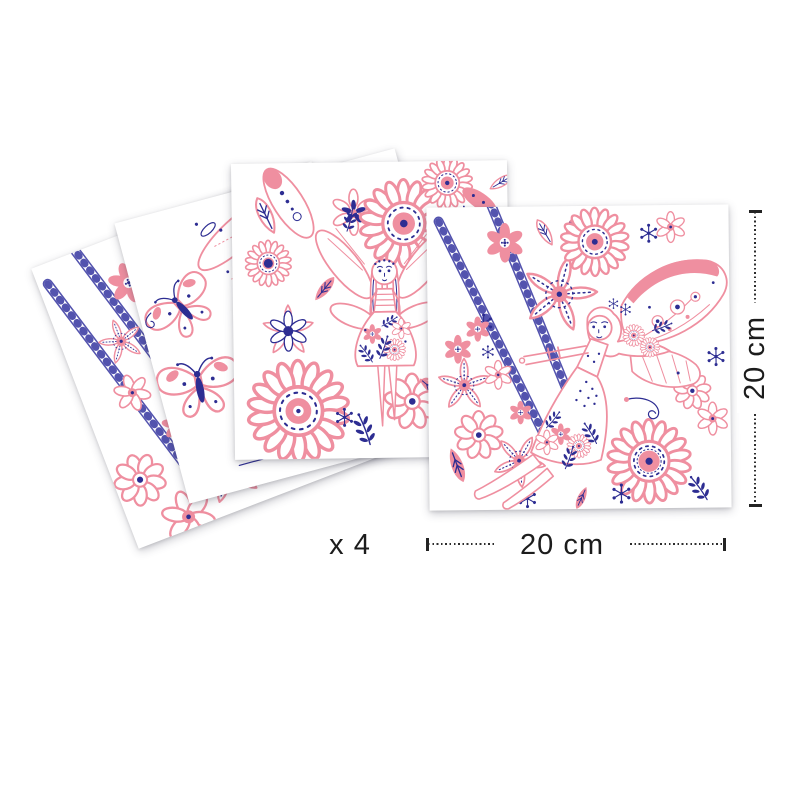  I want to click on sheet-fairy-on-swing, so click(579, 357).